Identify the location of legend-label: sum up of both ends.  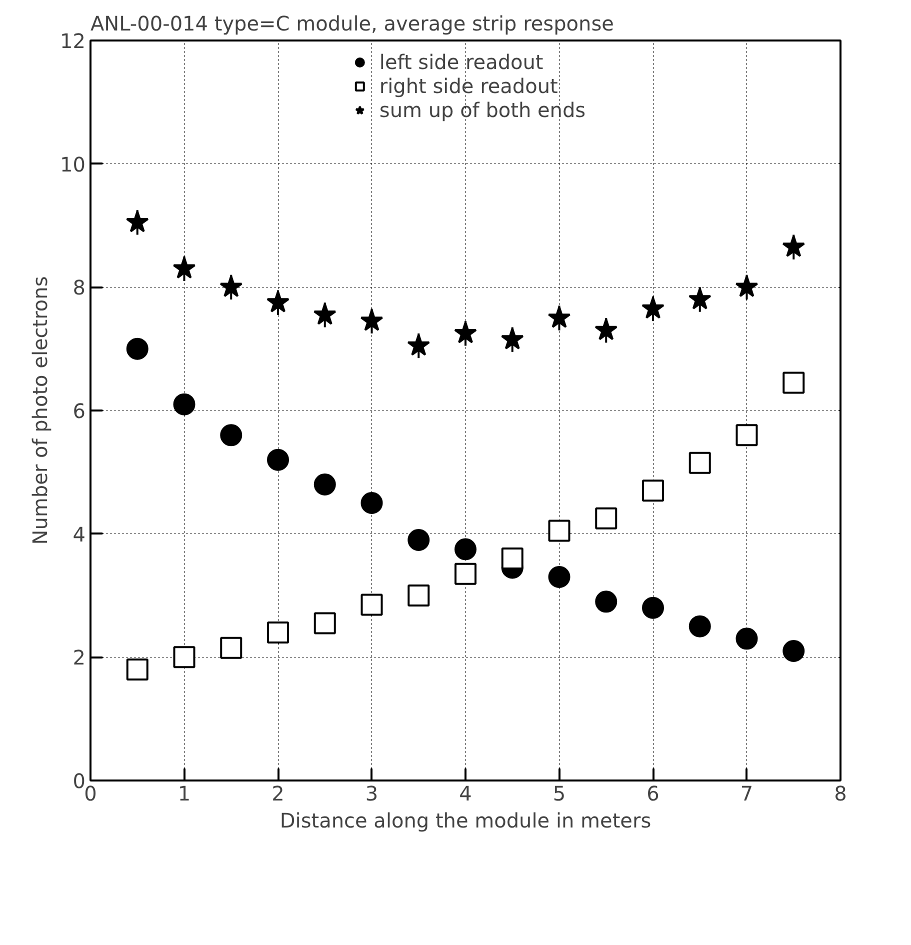
(482, 110).